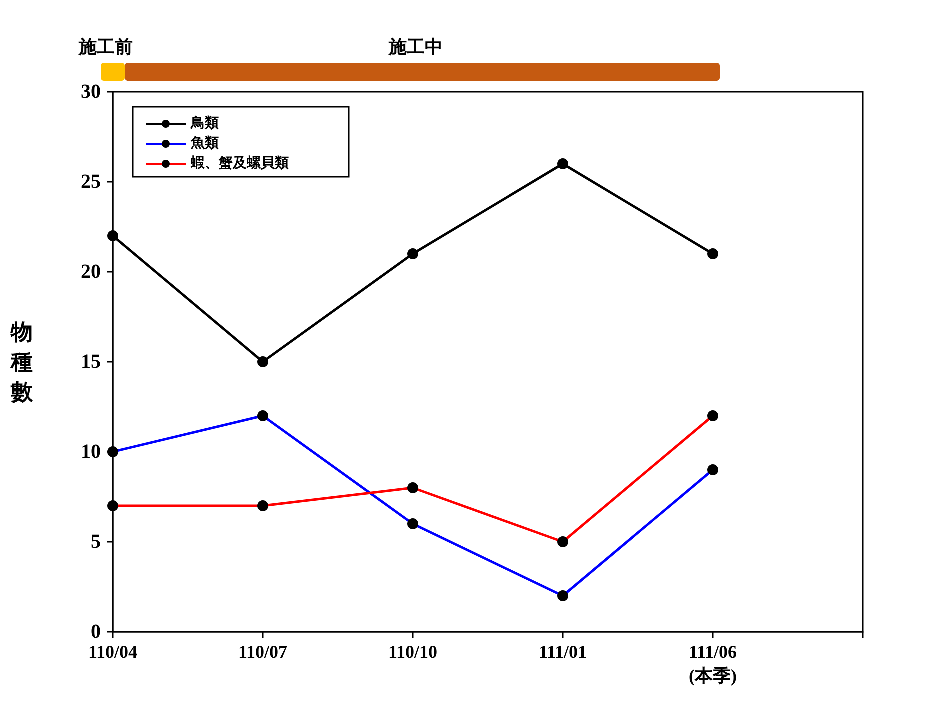 The width and height of the screenshot is (925, 707). What do you see at coordinates (415, 47) in the screenshot?
I see `text: 施工中` at bounding box center [415, 47].